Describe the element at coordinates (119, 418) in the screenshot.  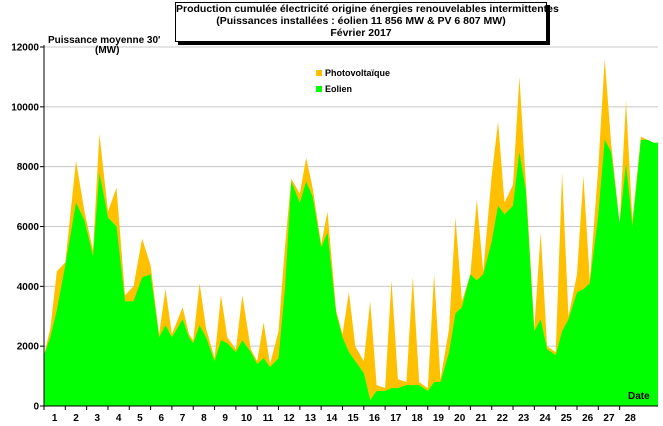
I see `x-tick-label-4: 4` at that location.